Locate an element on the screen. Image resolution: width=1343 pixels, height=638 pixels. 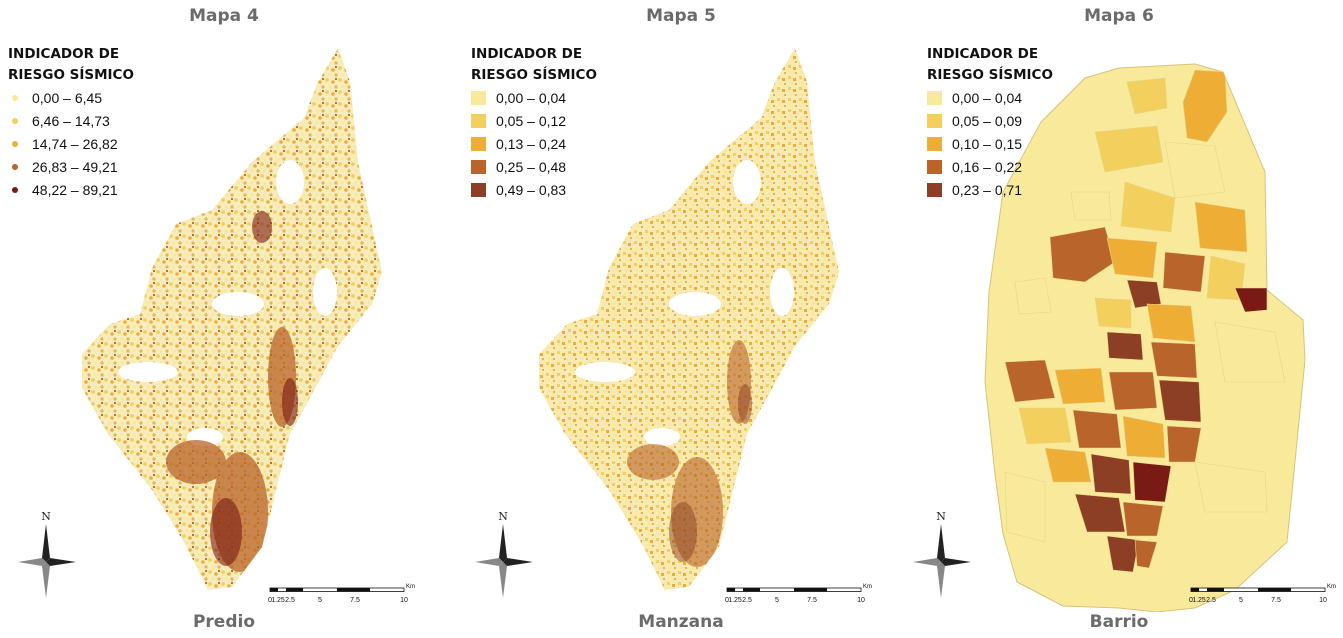
map-title: Mapa 5 is located at coordinates (681, 16).